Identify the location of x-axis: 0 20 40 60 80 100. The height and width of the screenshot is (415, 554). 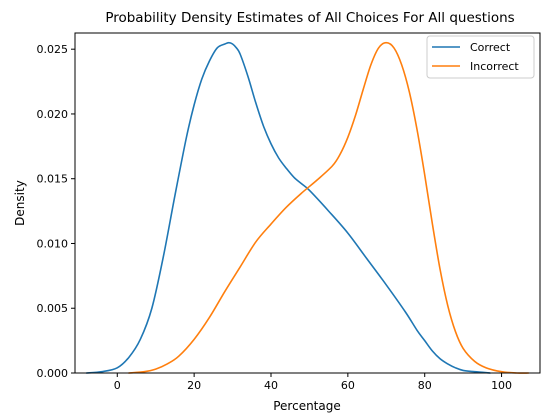
(313, 382).